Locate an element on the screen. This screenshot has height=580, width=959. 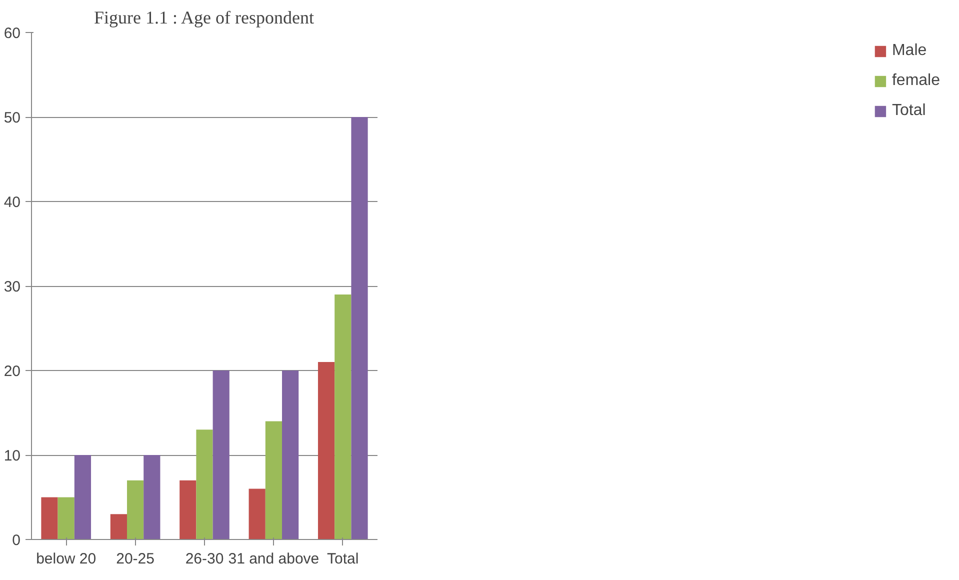
x-tick-label: below 20 is located at coordinates (66, 559).